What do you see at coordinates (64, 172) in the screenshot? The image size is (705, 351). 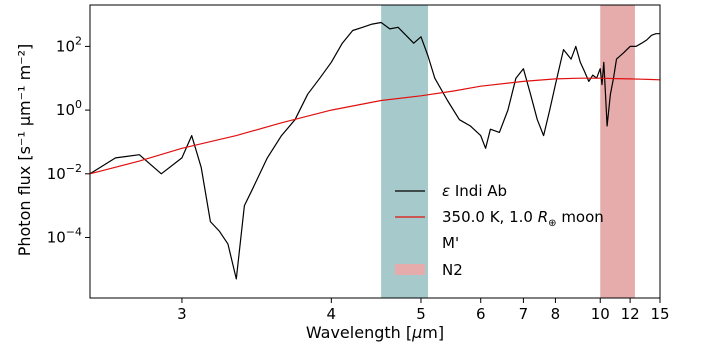 I see `y-tick-label-2: 10⁻²` at bounding box center [64, 172].